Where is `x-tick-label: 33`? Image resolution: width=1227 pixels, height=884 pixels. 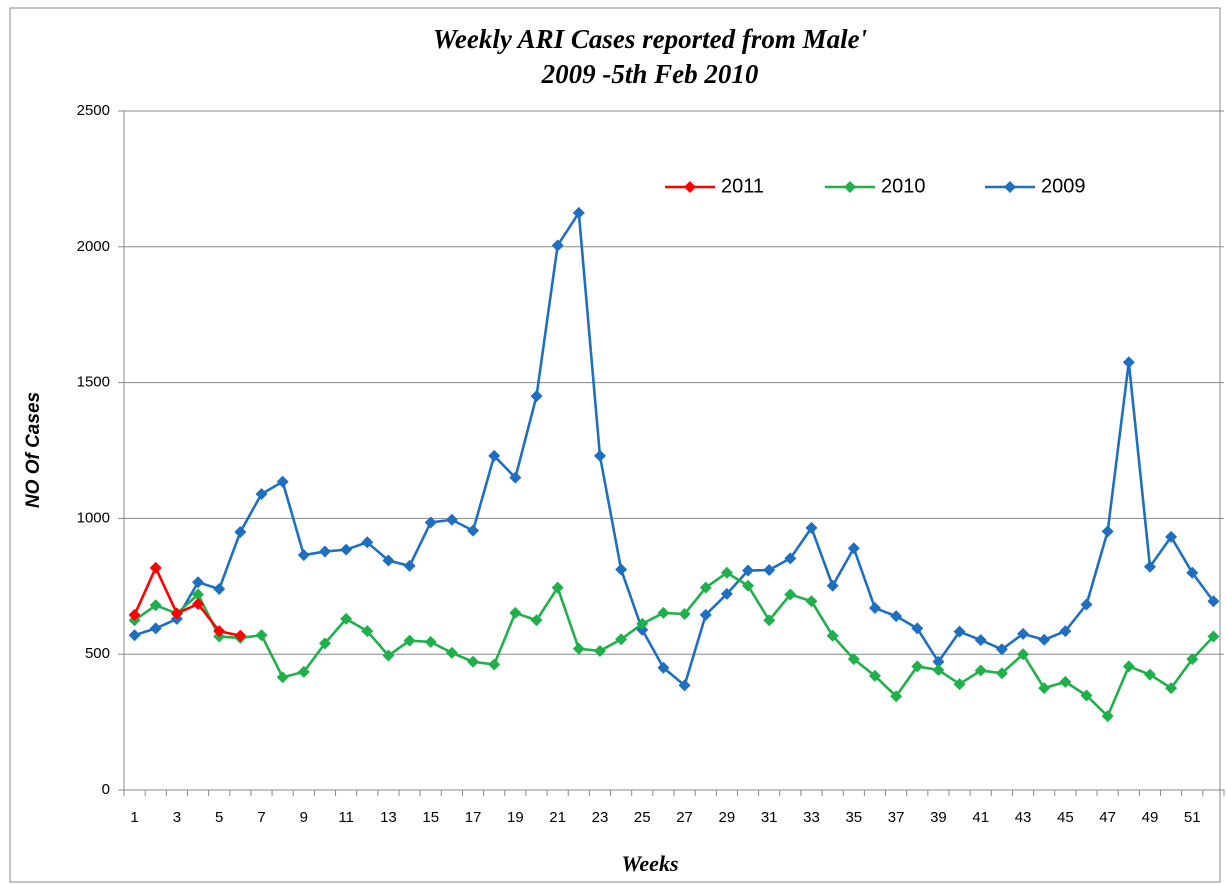 x-tick-label: 33 is located at coordinates (811, 817).